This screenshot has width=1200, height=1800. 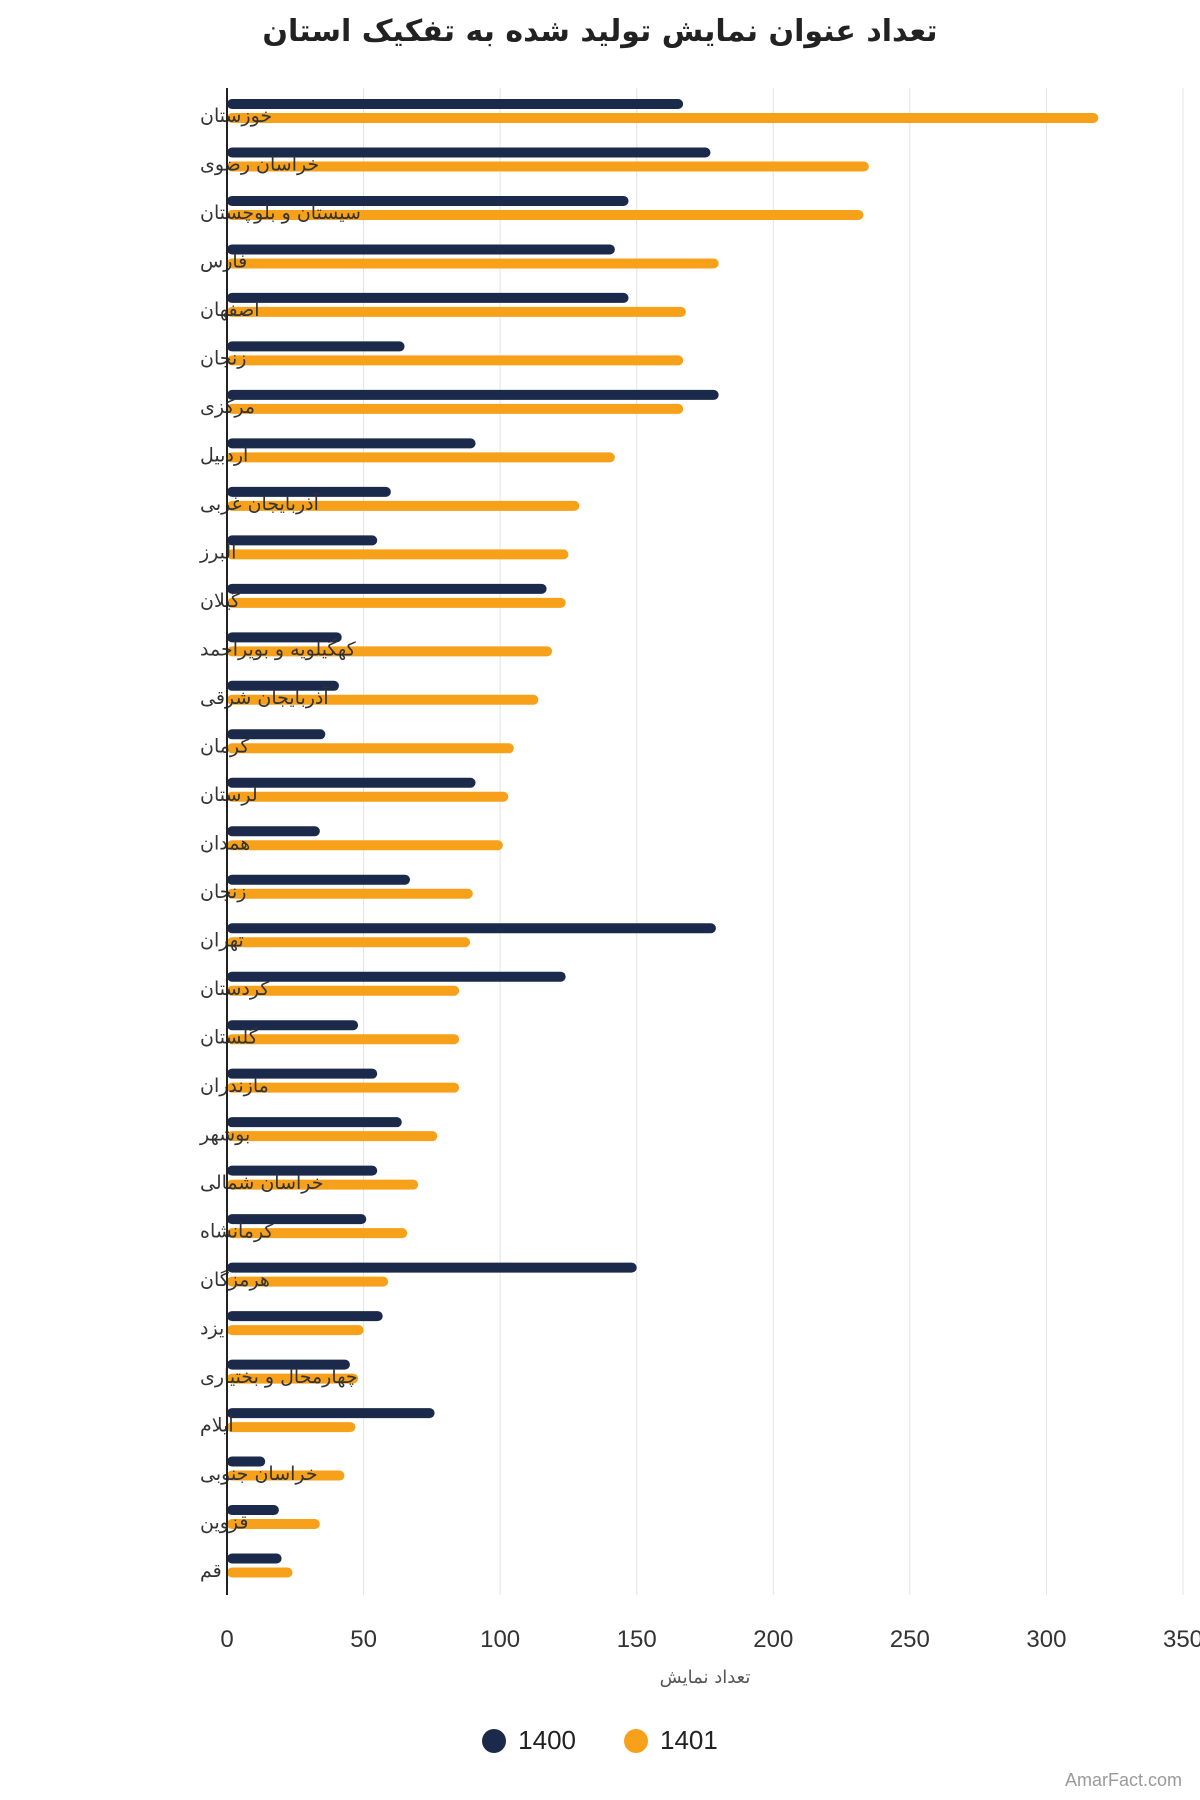 I want to click on category-label-21: بوشهر, so click(x=224, y=1134).